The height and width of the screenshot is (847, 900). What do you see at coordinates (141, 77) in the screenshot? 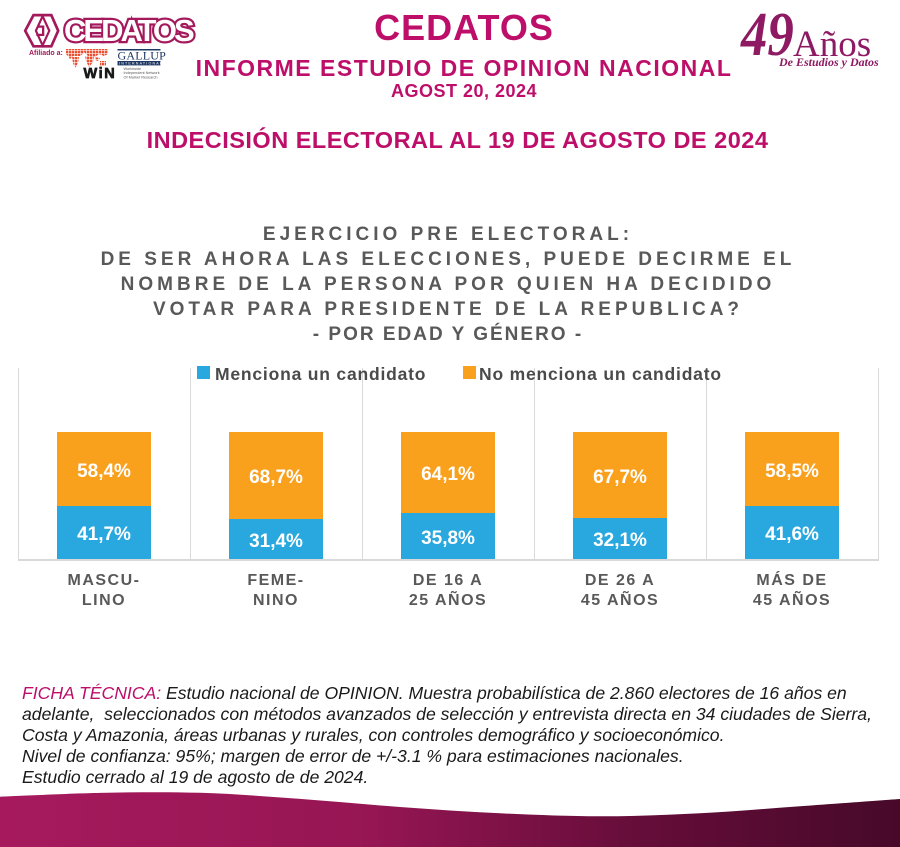
I see `svg-text: Of Market Research` at bounding box center [141, 77].